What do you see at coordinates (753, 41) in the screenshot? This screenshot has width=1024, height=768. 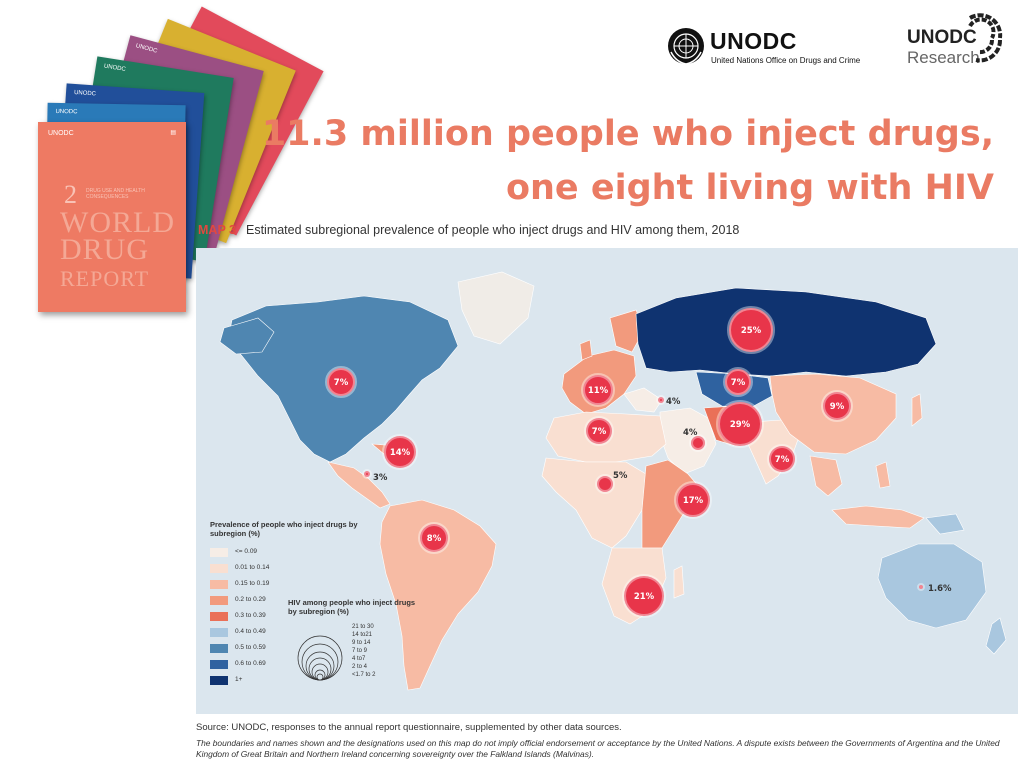 I see `unodc-name: UNODC` at bounding box center [753, 41].